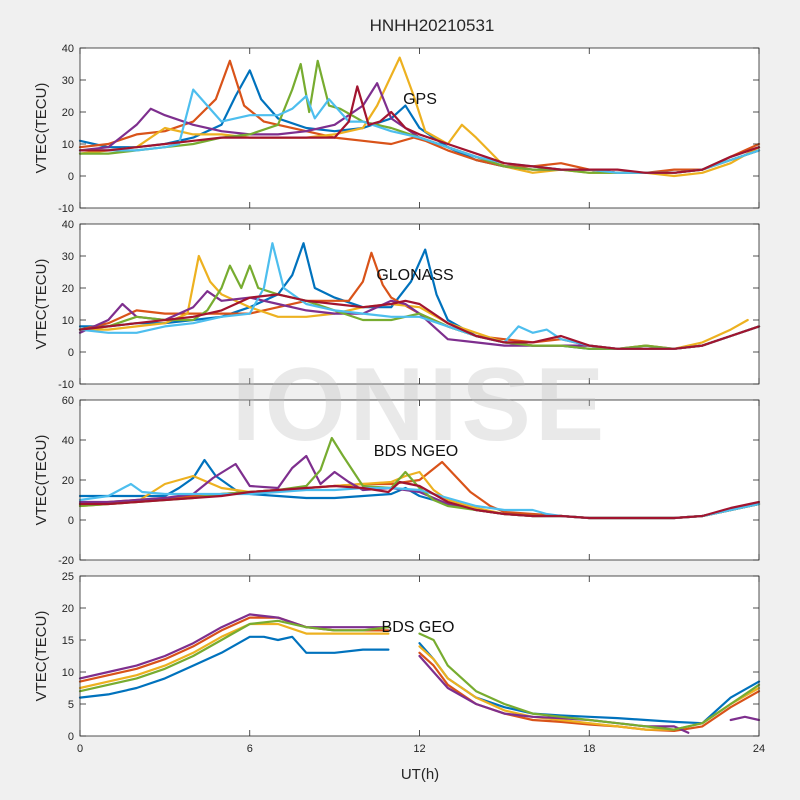 Image resolution: width=800 pixels, height=800 pixels. What do you see at coordinates (250, 749) in the screenshot?
I see `x-tick-label: 6` at bounding box center [250, 749].